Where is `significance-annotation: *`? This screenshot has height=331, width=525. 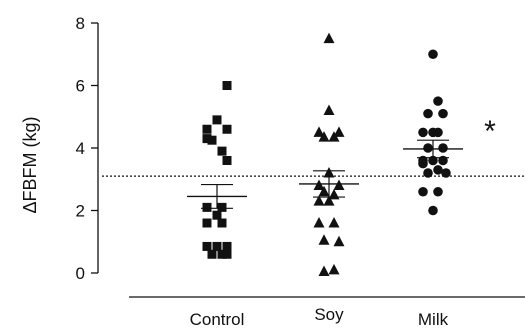 significance-annotation: * is located at coordinates (490, 131).